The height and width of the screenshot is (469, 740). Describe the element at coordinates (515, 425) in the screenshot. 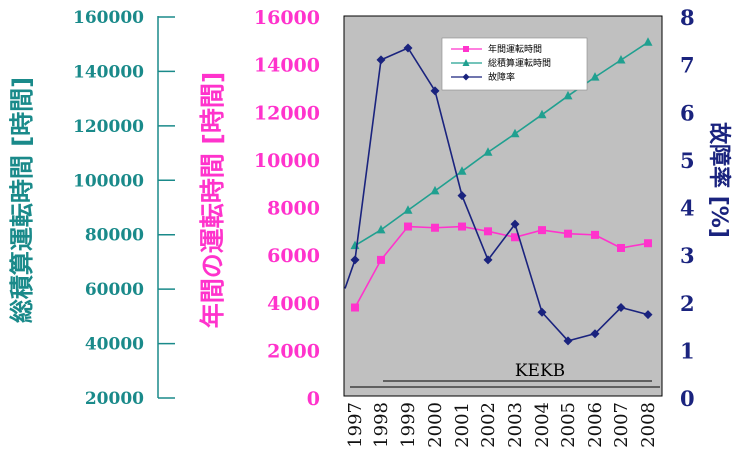

I see `x-tick-label: 2003` at that location.